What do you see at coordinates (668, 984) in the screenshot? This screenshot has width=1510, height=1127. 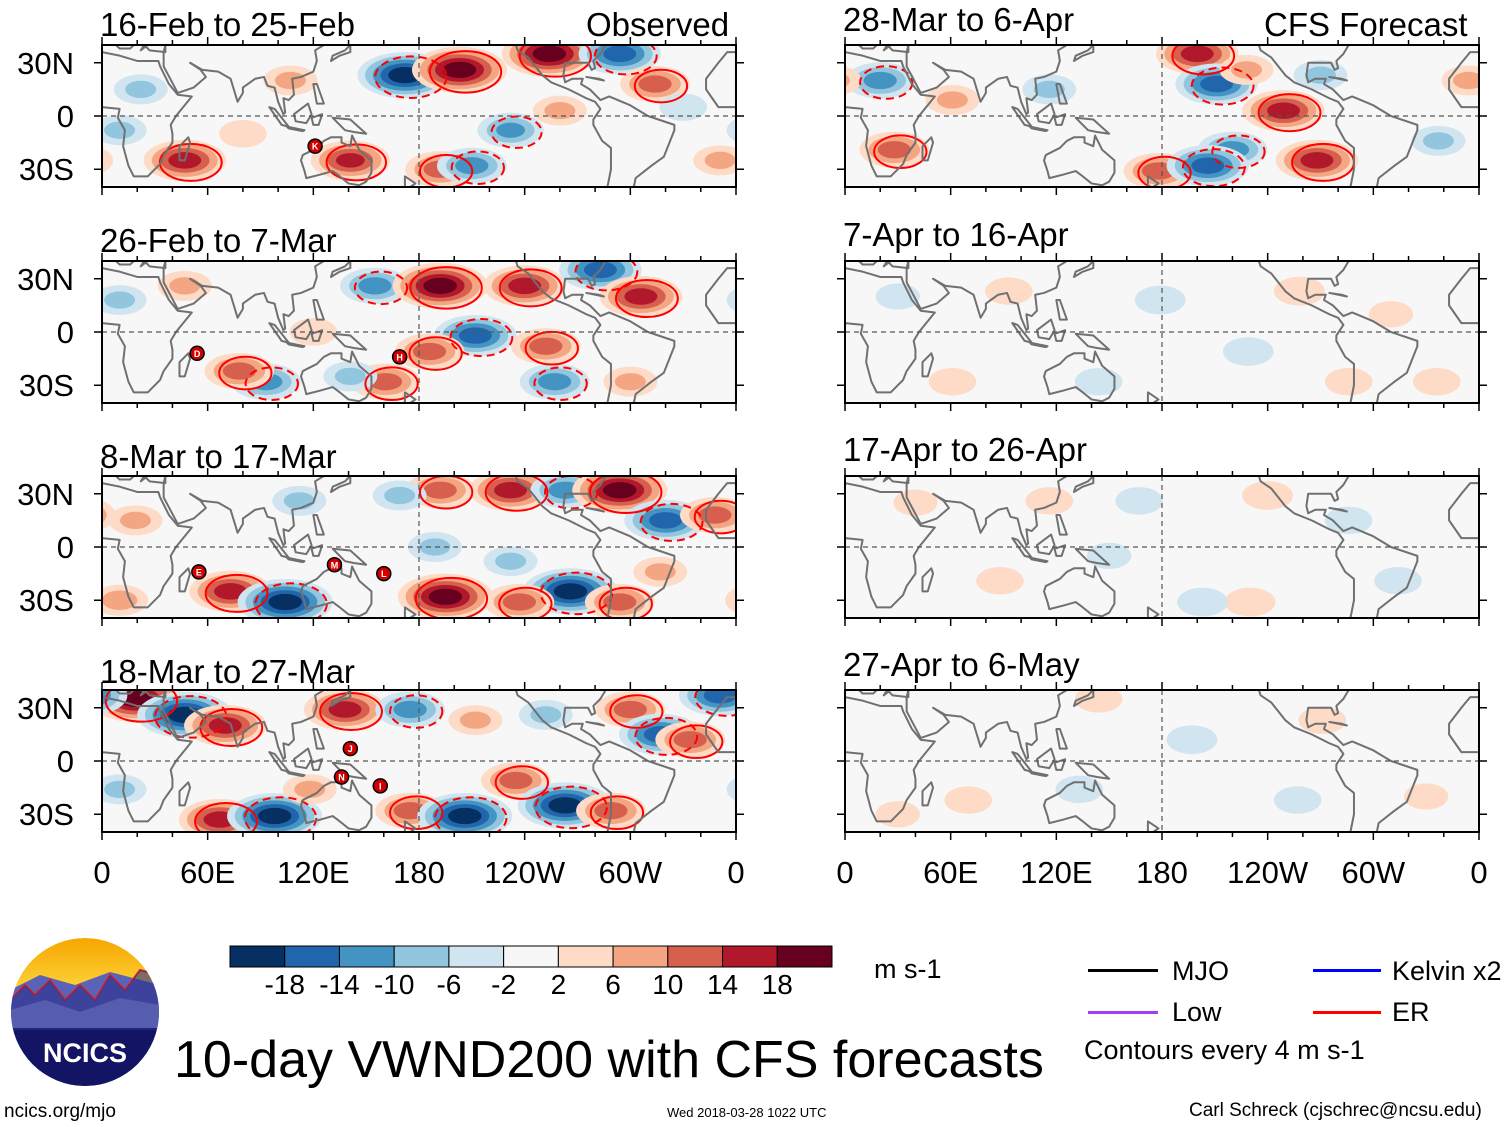 I see `colorbar-tick-label: 10` at bounding box center [668, 984].